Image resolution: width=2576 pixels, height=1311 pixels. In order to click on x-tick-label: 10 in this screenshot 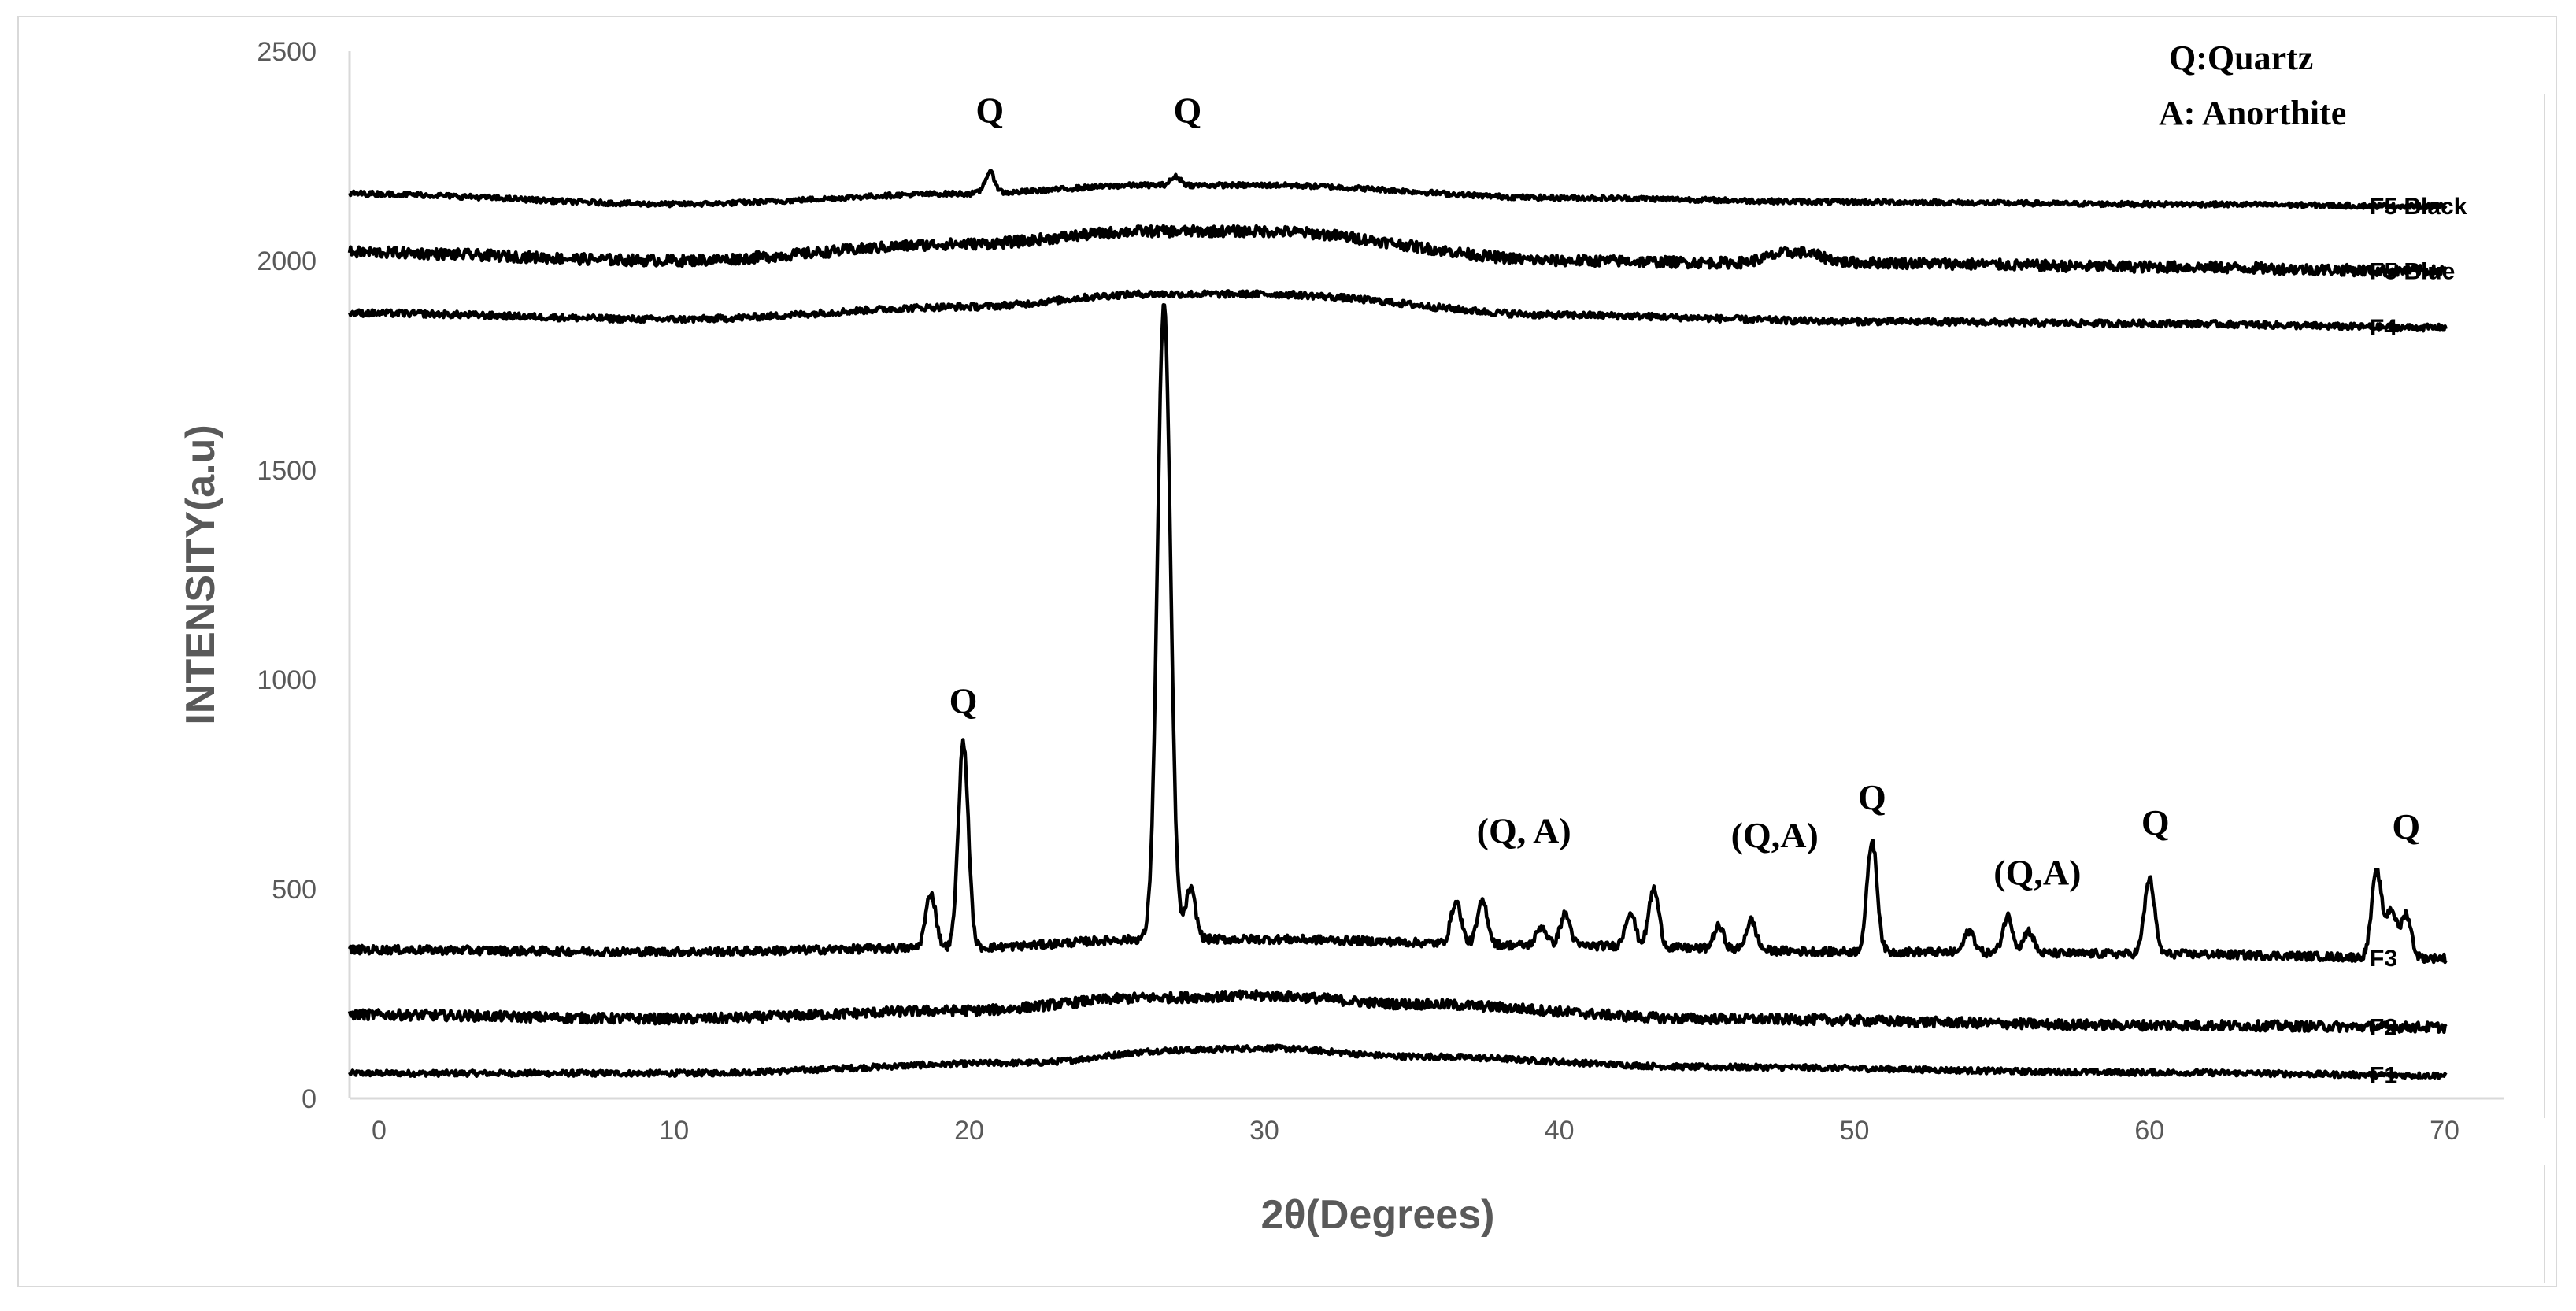, I will do `click(674, 1131)`.